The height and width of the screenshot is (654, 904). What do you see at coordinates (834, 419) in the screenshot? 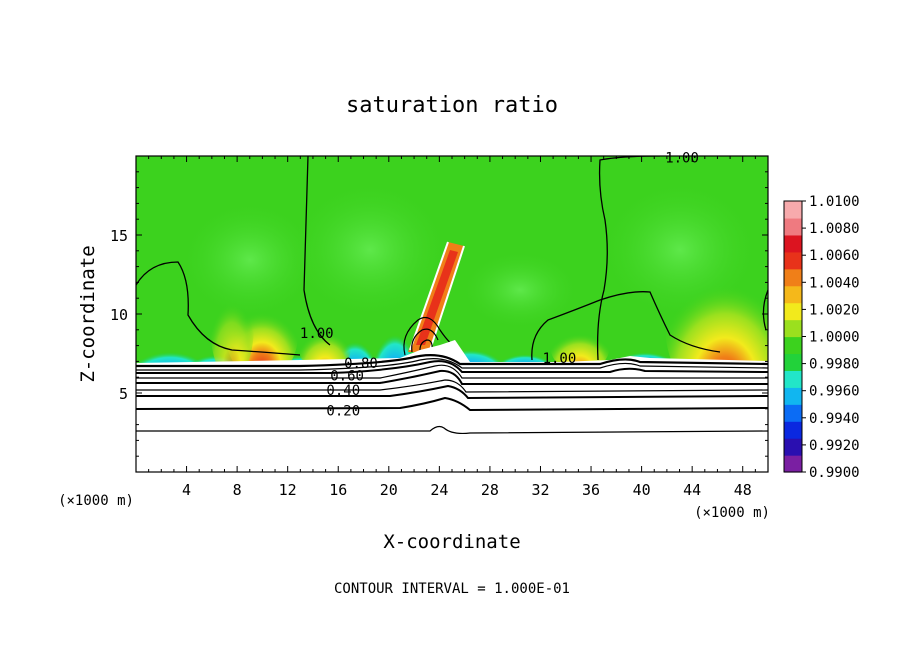
I see `colorbar-label: 0.9940` at bounding box center [834, 419].